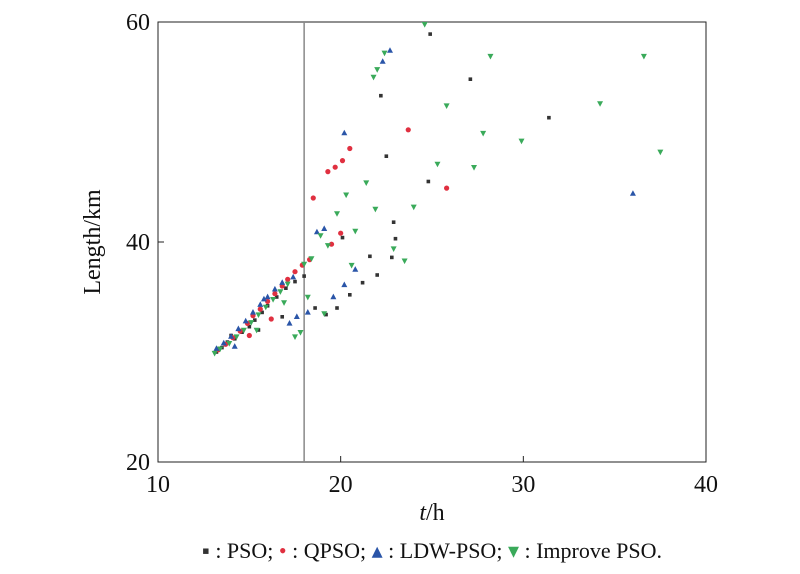  What do you see at coordinates (93, 242) in the screenshot?
I see `y-axis-title: Length/km` at bounding box center [93, 242].